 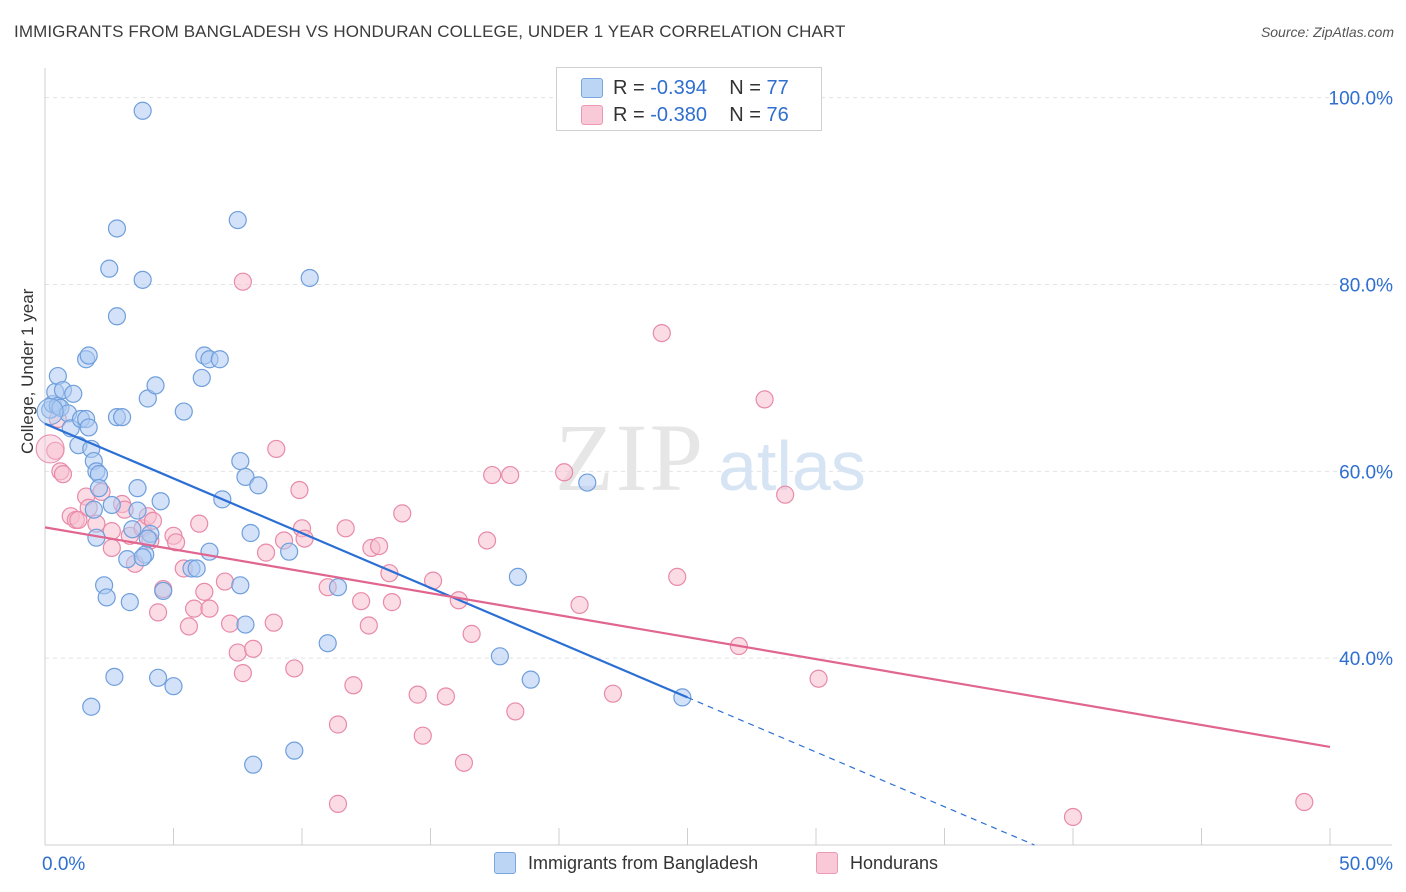 I want to click on bottom-legend-swatch-pink, so click(x=827, y=863).